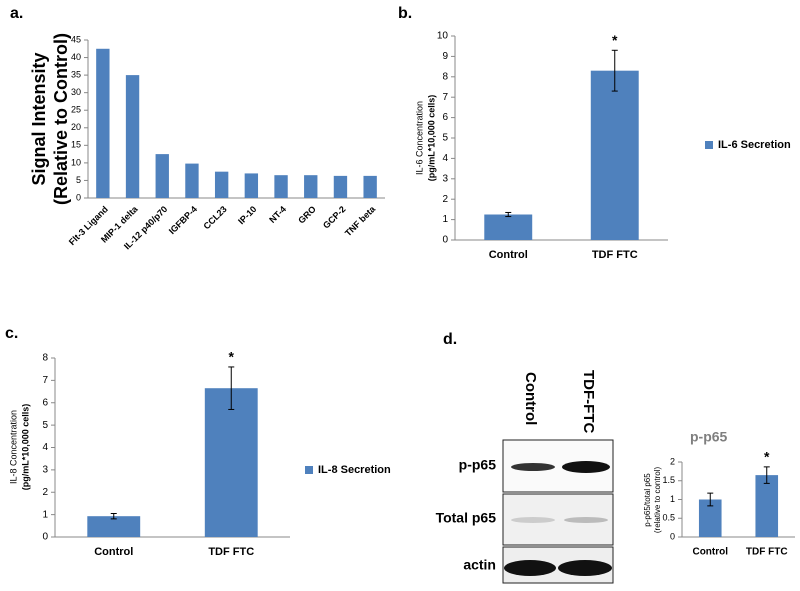 This screenshot has width=800, height=591. What do you see at coordinates (466, 518) in the screenshot?
I see `row-label: Total p65` at bounding box center [466, 518].